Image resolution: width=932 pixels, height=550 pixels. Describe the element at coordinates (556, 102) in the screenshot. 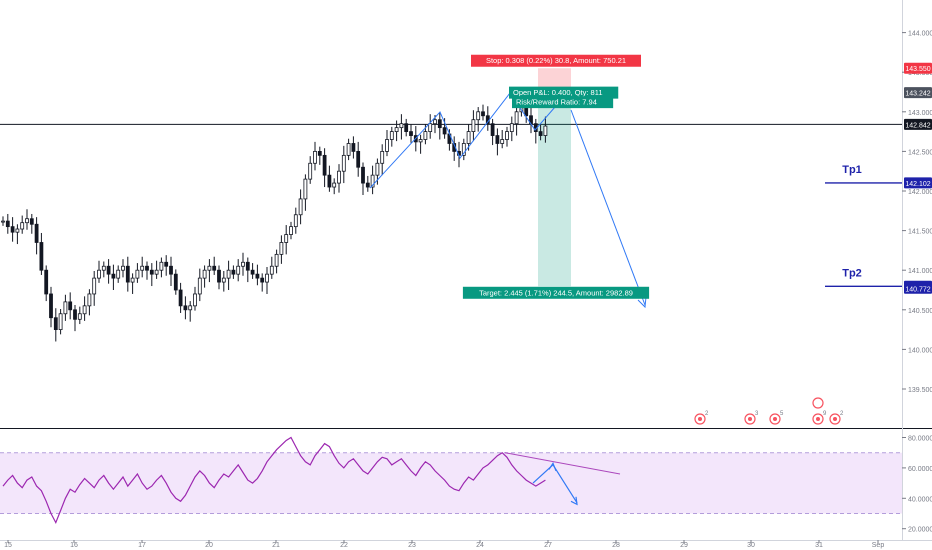

I see `rr-label-text: Risk/Reward Ratio: 7.94` at that location.